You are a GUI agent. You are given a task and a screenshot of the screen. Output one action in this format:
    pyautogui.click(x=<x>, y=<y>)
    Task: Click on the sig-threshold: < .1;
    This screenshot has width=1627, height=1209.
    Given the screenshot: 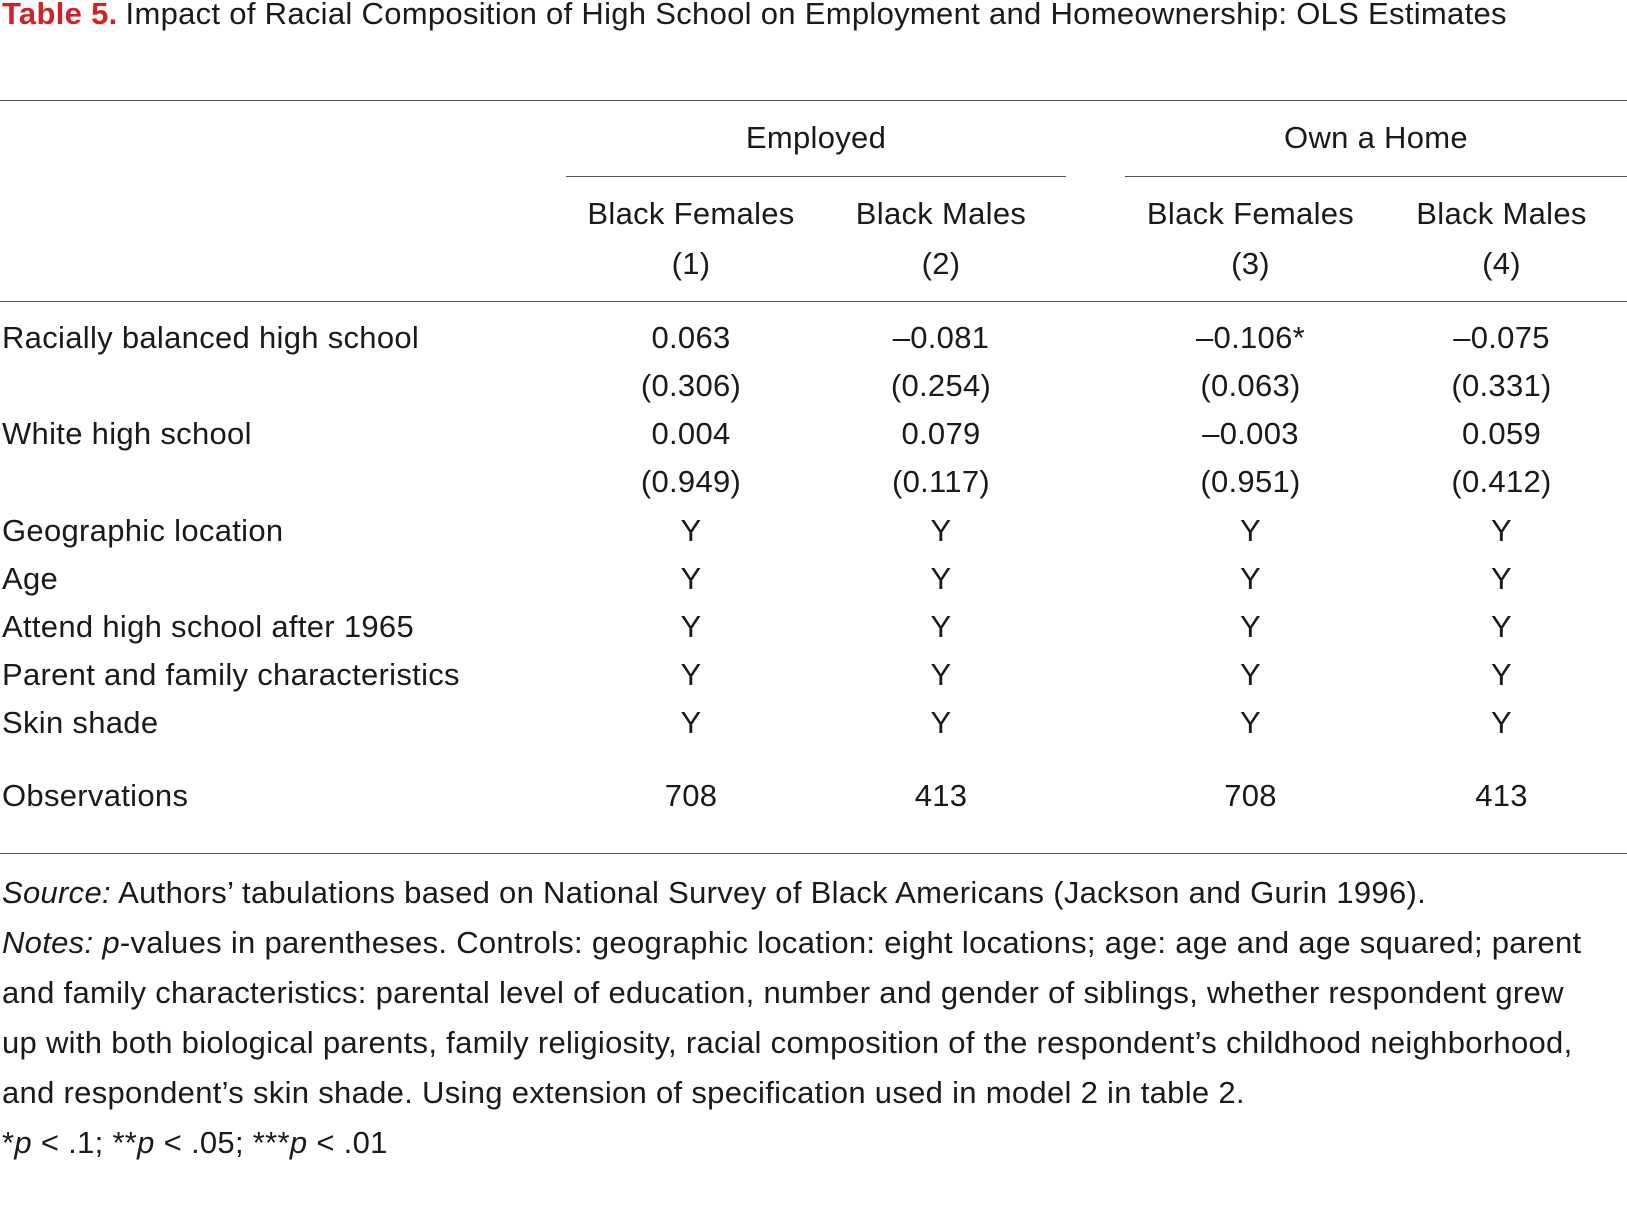 What is the action you would take?
    pyautogui.click(x=72, y=1142)
    